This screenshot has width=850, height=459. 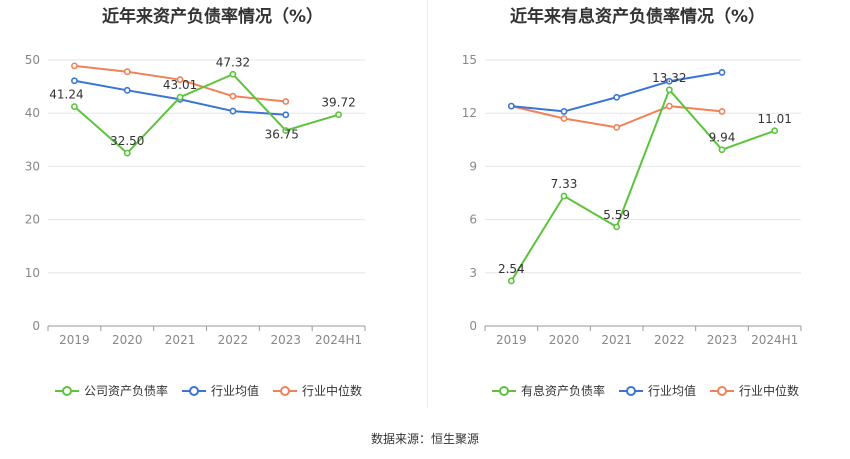 I want to click on legend-item-interest-bearing-debt-ratio: 有息资产负债率, so click(x=548, y=390).